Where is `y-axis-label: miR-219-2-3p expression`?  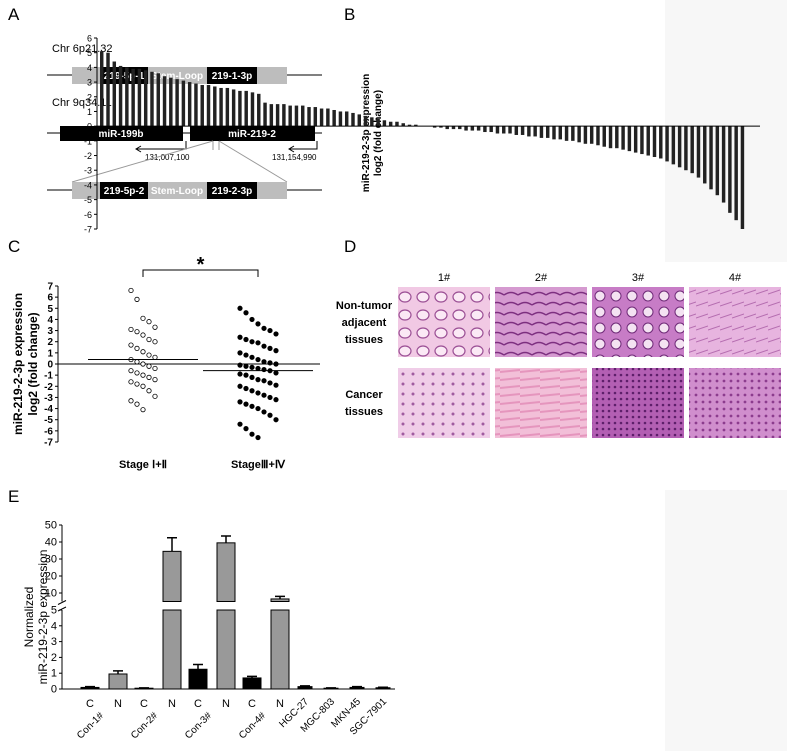 y-axis-label: miR-219-2-3p expression is located at coordinates (43, 617).